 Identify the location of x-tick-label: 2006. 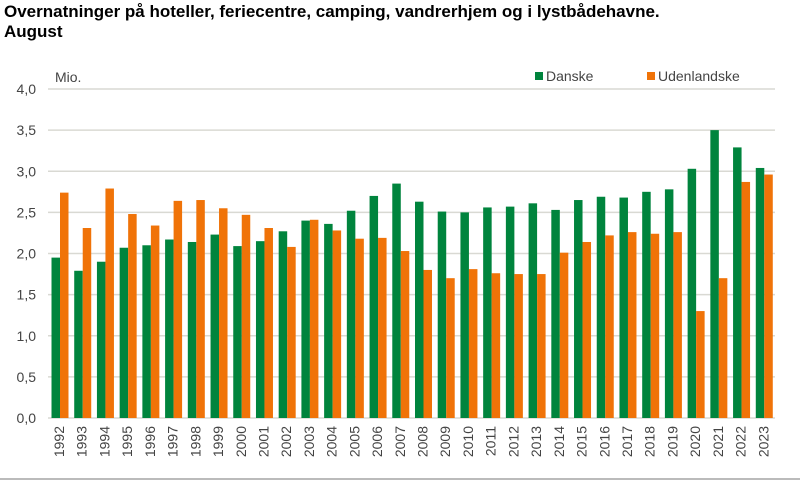
(377, 441).